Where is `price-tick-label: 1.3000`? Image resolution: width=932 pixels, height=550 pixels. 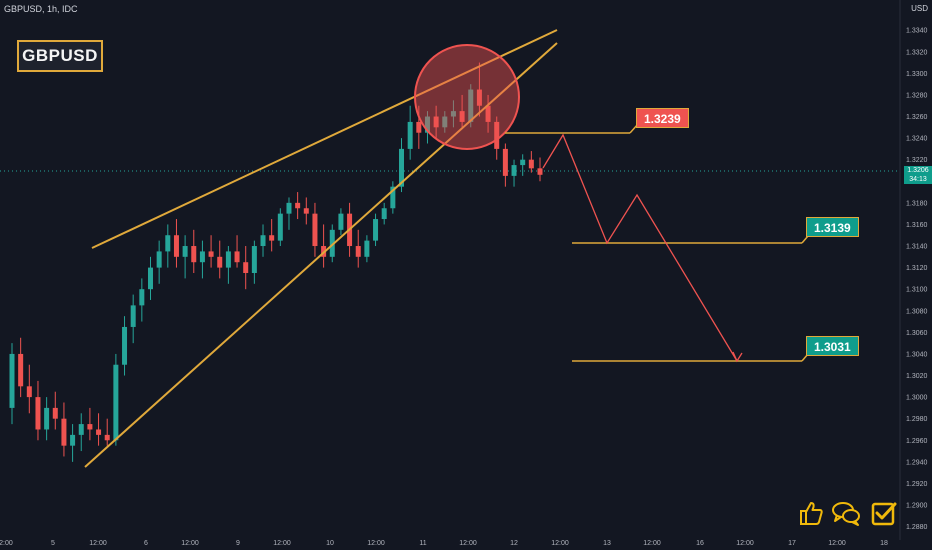 price-tick-label: 1.3000 is located at coordinates (917, 398).